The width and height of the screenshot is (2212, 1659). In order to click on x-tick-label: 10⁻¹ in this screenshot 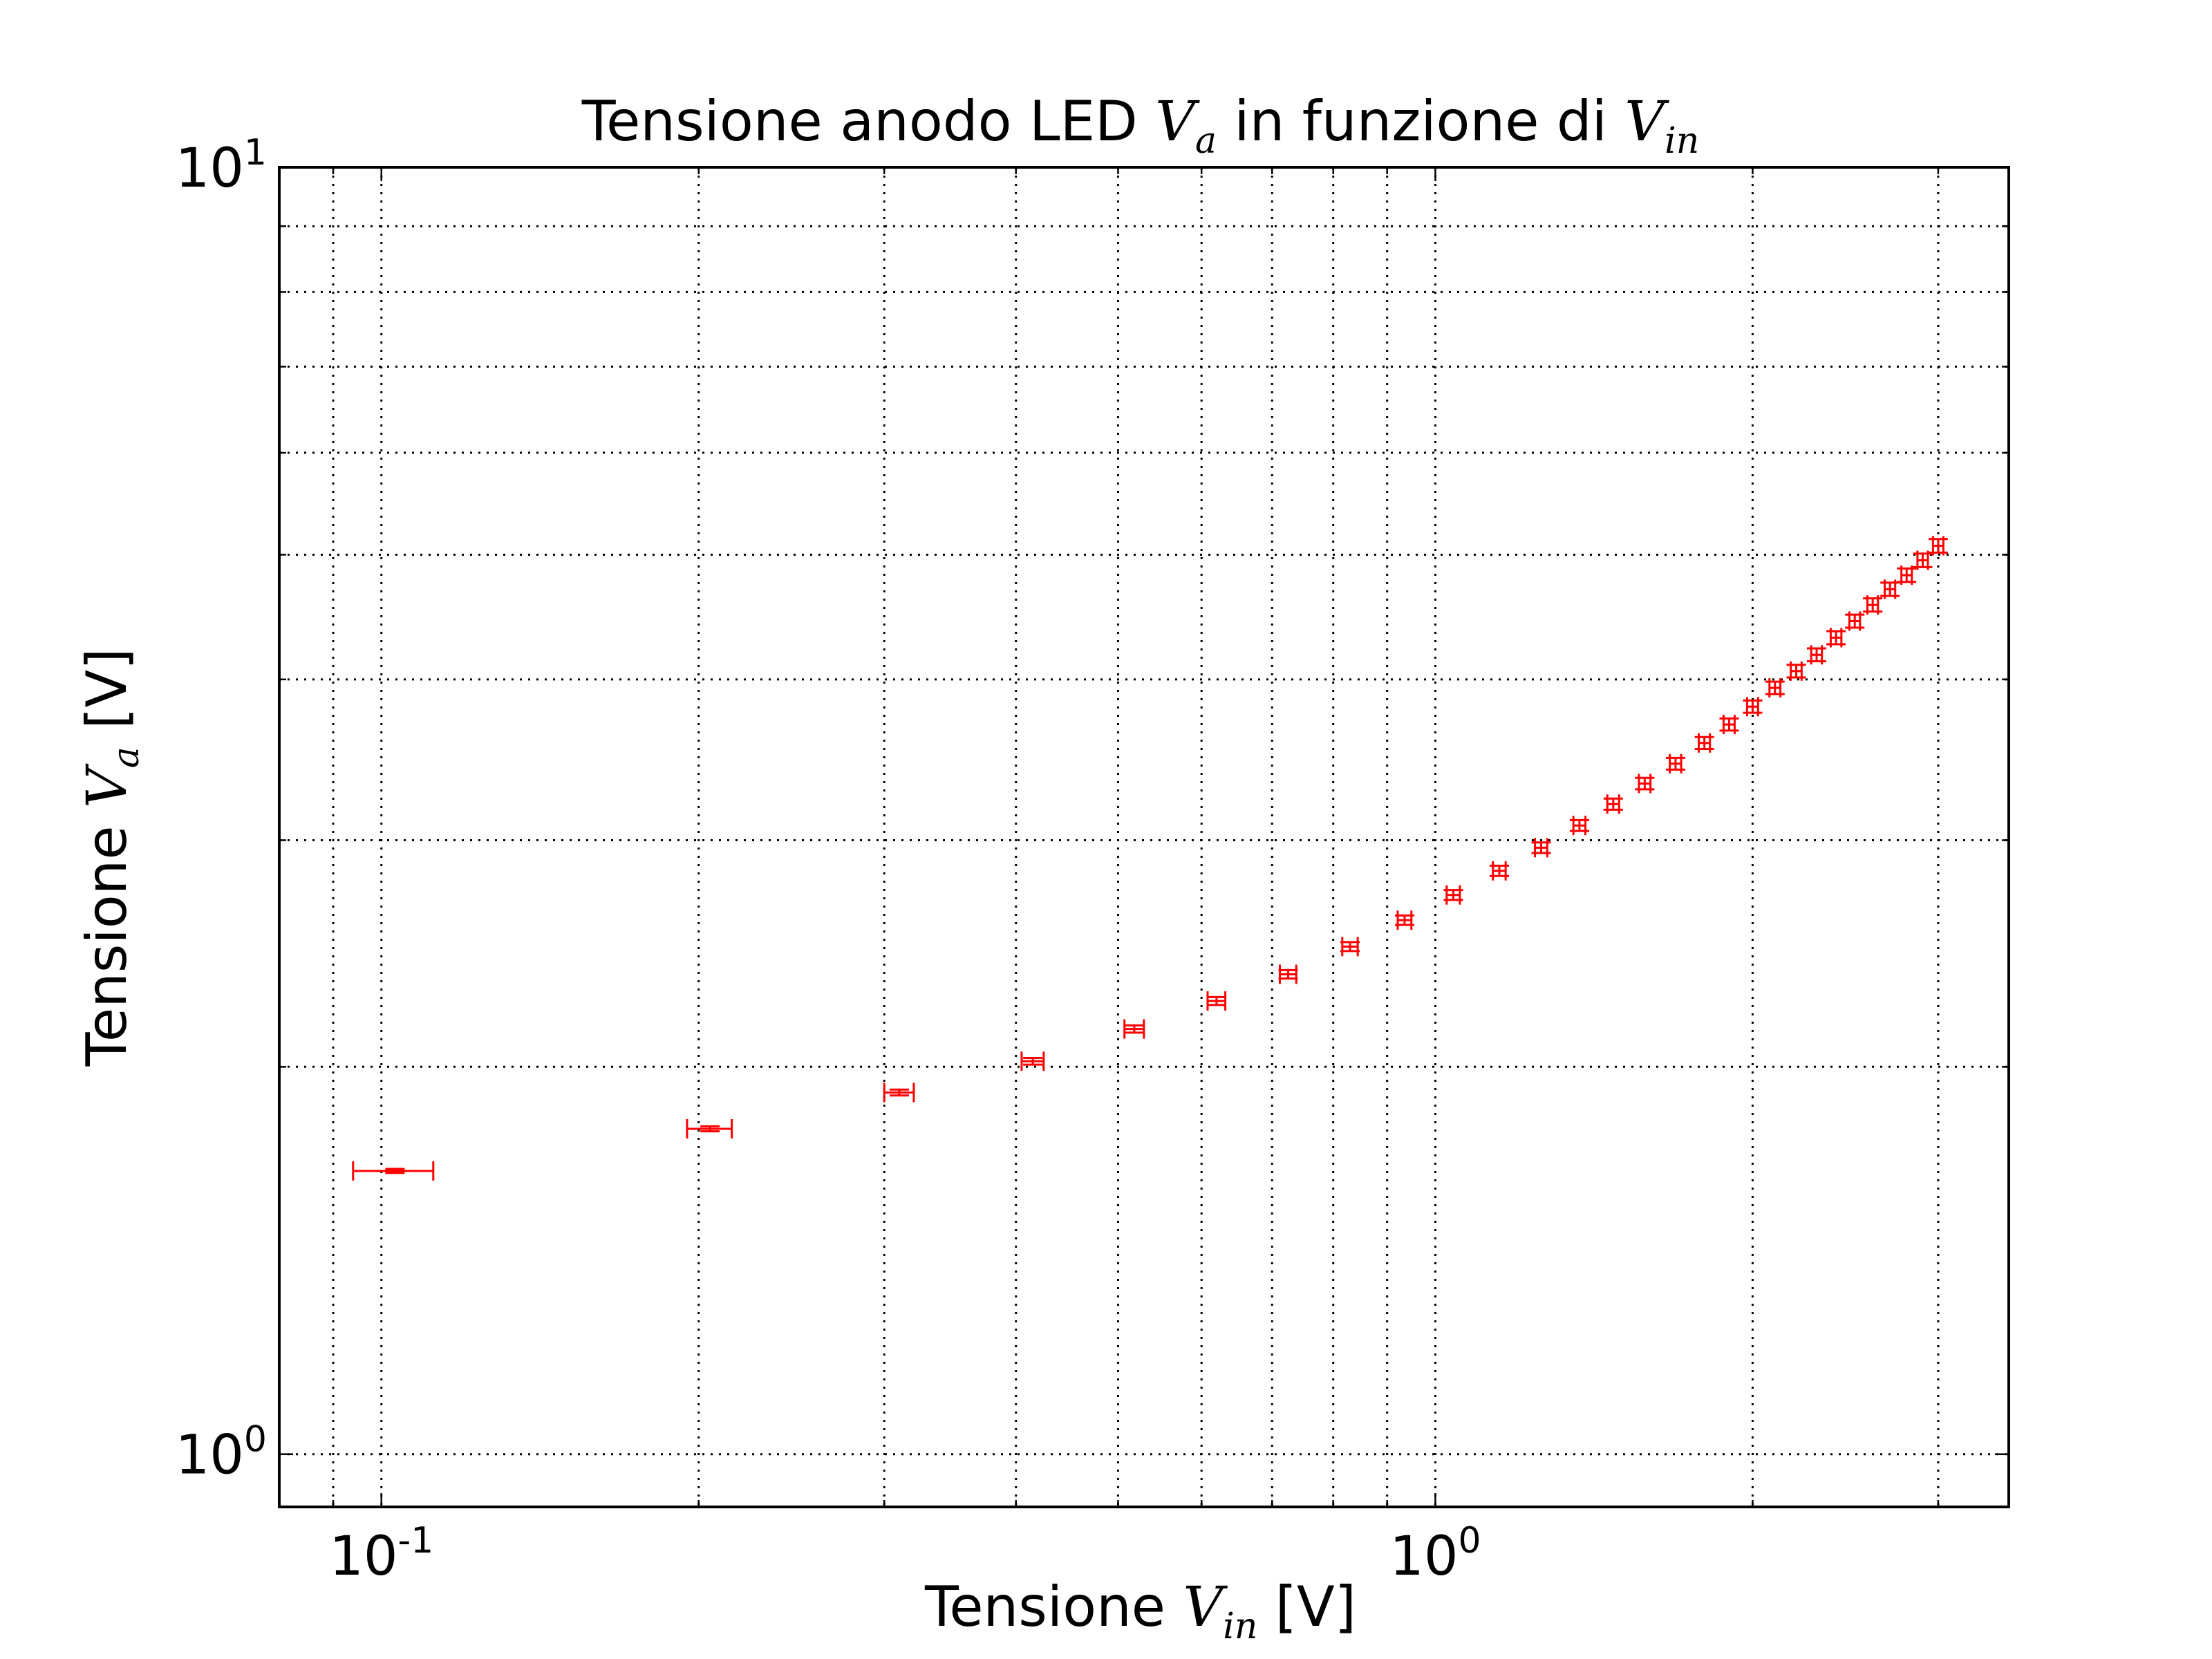, I will do `click(381, 1554)`.